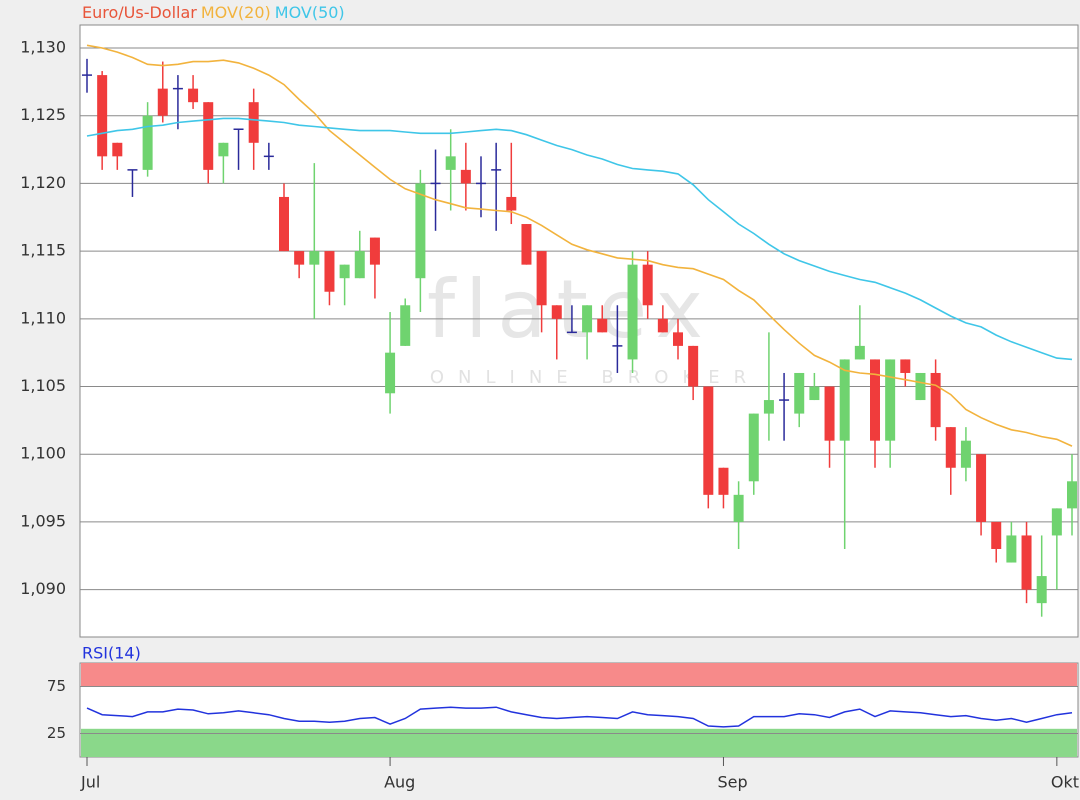 Image resolution: width=1080 pixels, height=800 pixels. I want to click on x-tick-label: Jul, so click(90, 782).